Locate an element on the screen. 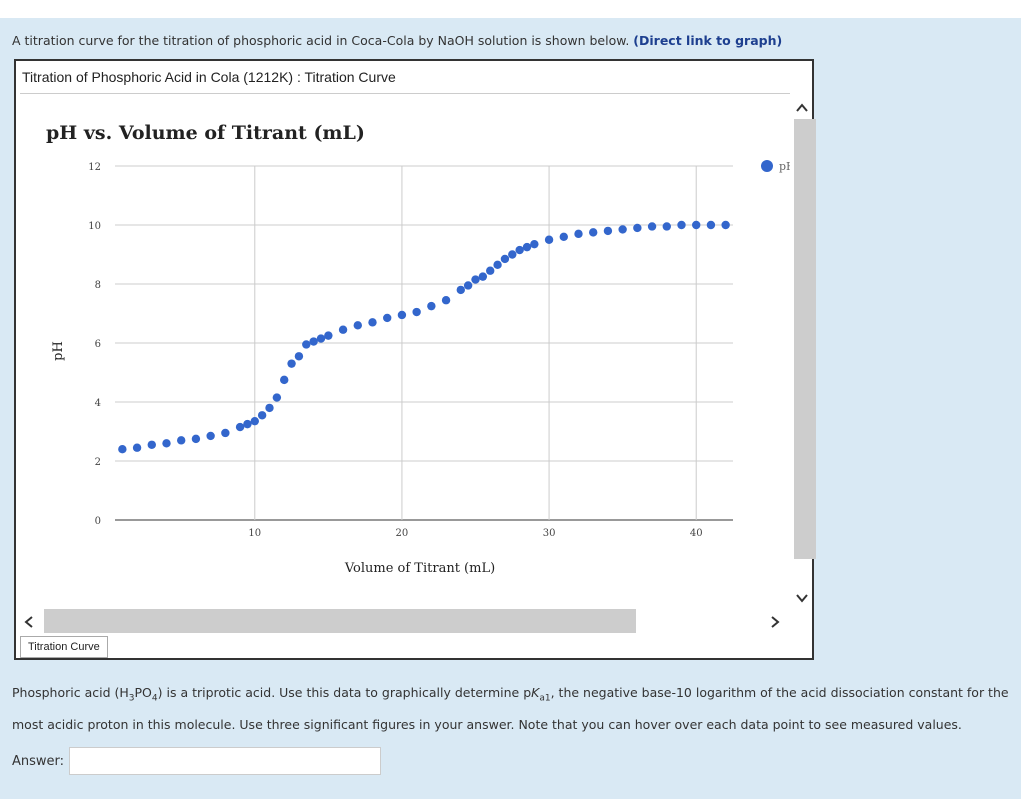  question-part2: PO is located at coordinates (143, 692).